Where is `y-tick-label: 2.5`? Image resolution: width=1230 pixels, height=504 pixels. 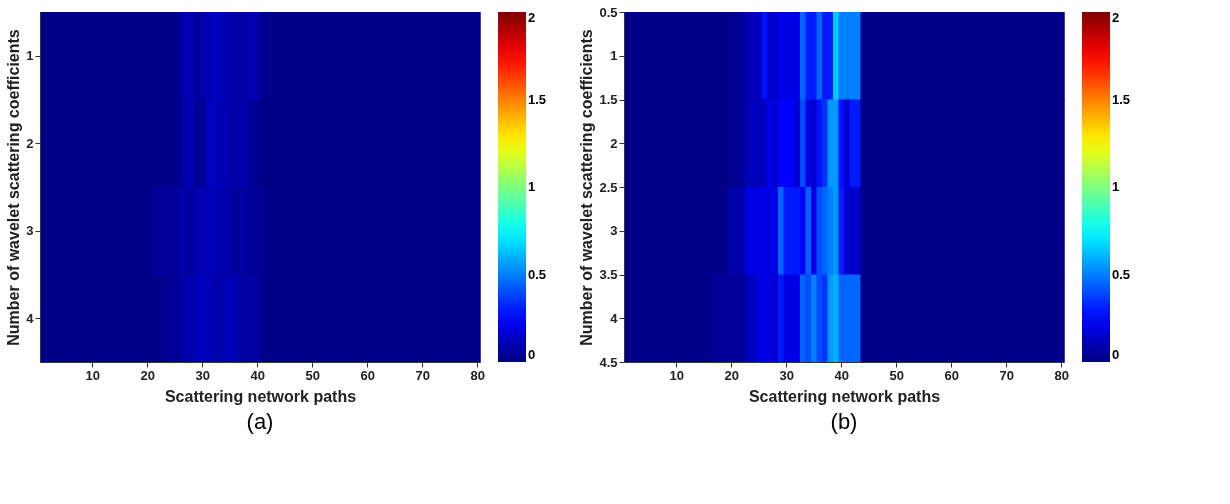 y-tick-label: 2.5 is located at coordinates (608, 187).